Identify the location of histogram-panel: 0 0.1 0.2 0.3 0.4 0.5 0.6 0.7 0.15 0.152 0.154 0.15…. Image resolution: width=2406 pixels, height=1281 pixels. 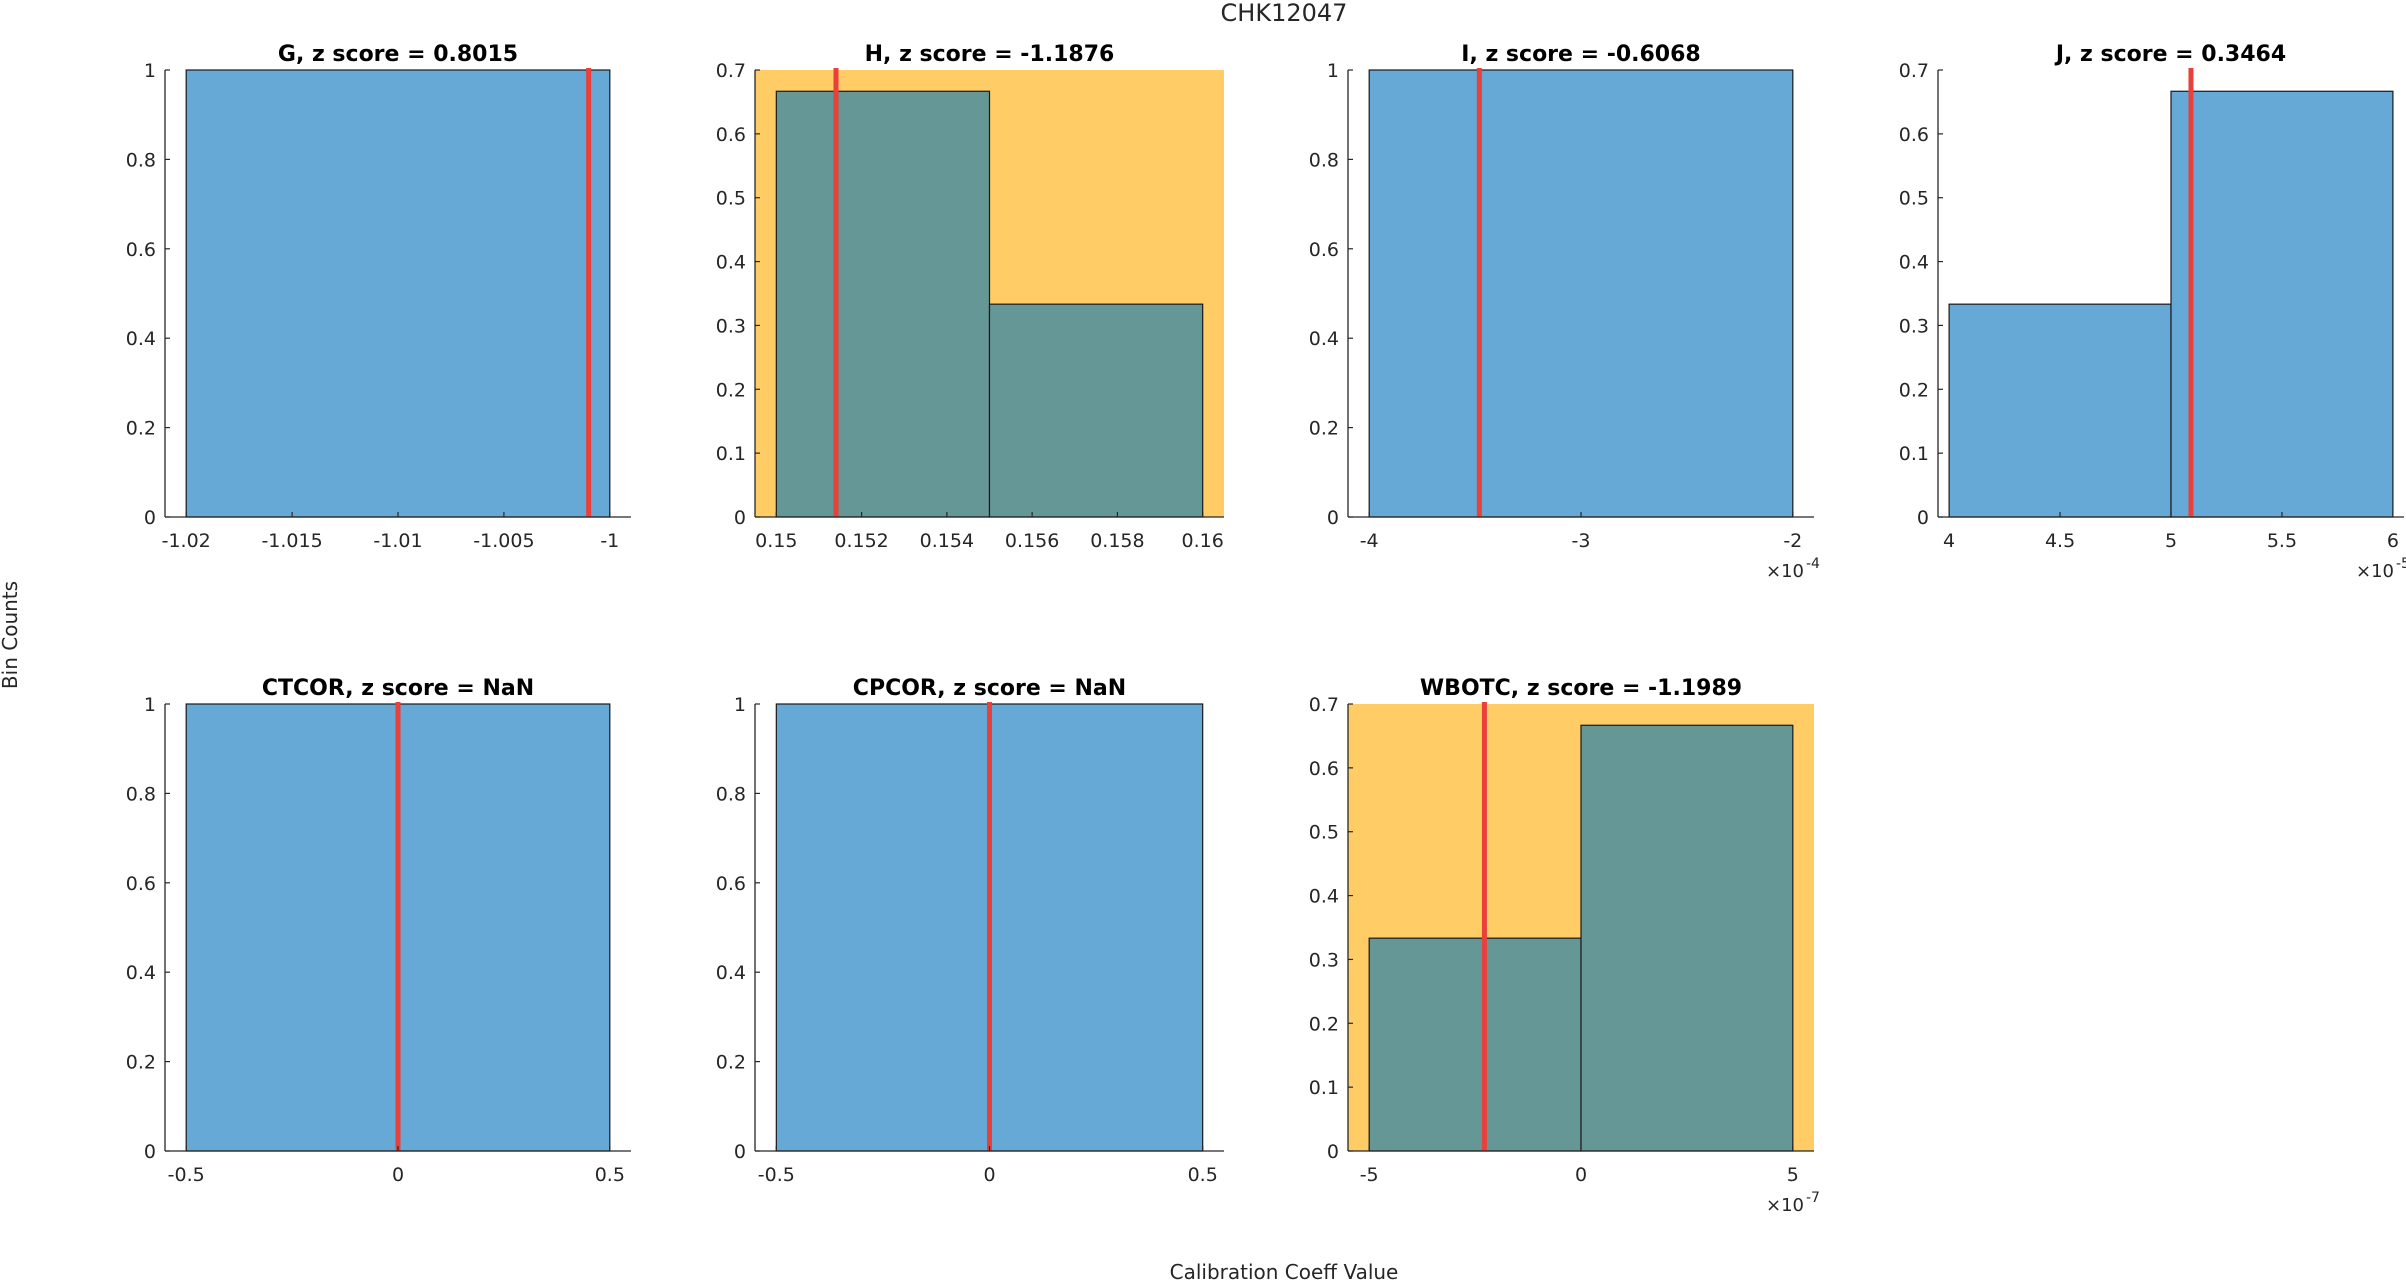
(970, 297).